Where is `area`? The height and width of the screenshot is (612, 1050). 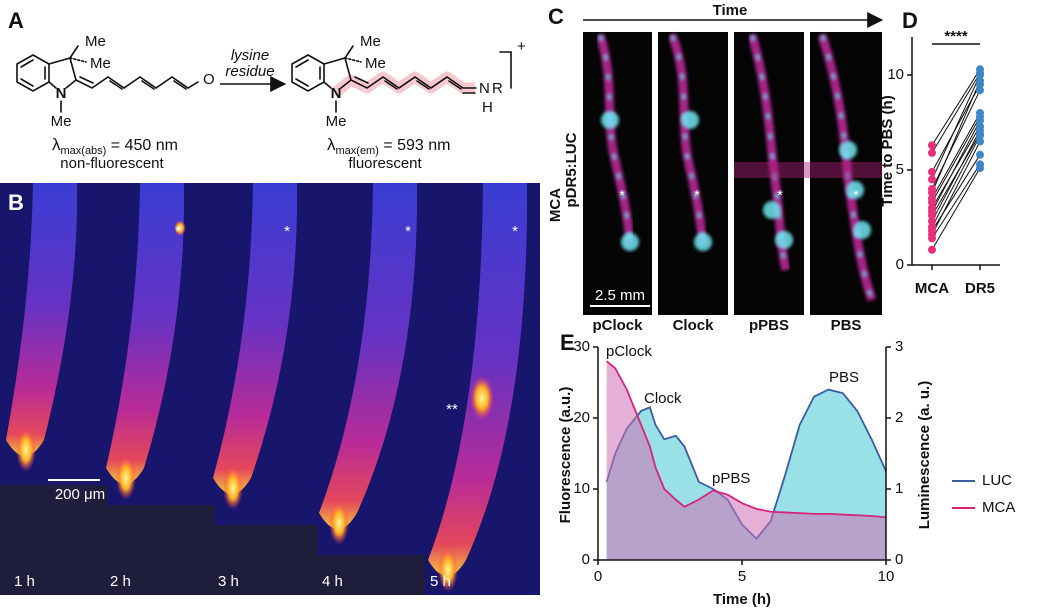 area is located at coordinates (746, 460).